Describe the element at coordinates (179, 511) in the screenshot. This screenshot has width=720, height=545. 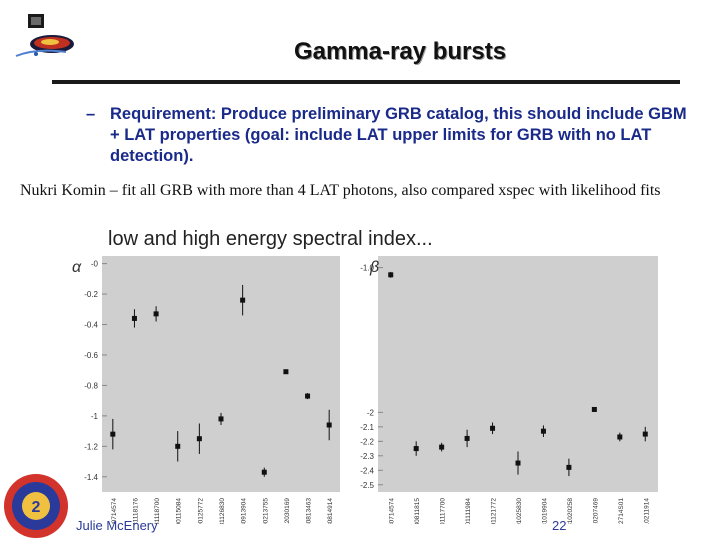
I see `category-label: GRB090115084` at that location.